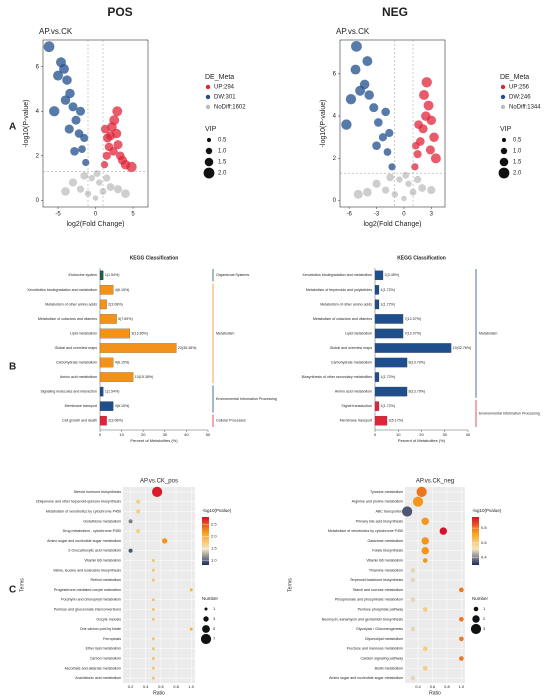  What do you see at coordinates (392, 123) in the screenshot?
I see `plot-frame` at bounding box center [392, 123].